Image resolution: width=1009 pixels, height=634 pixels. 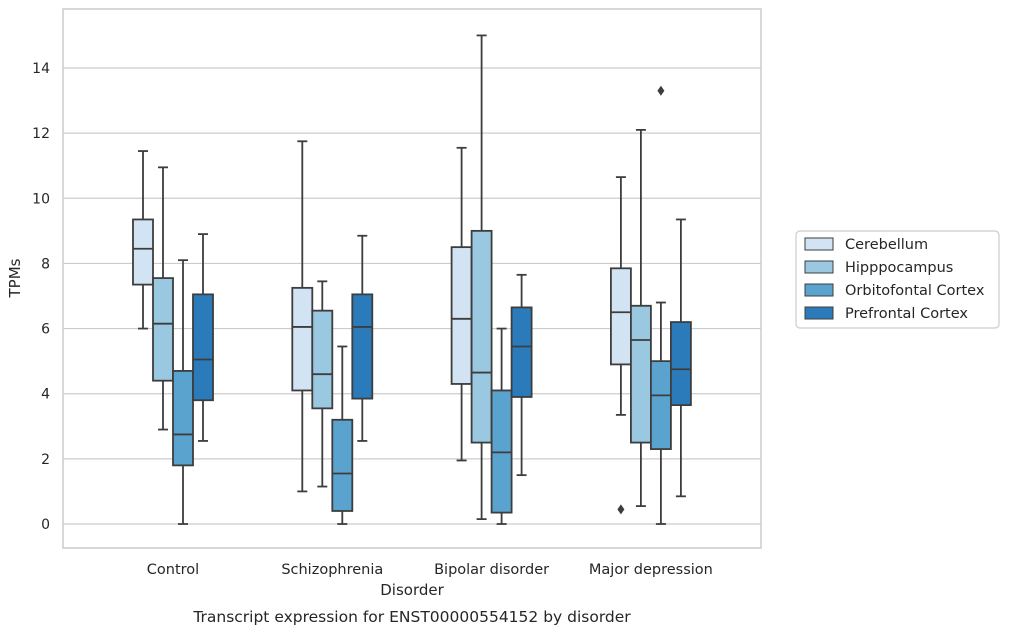 What do you see at coordinates (412, 590) in the screenshot?
I see `x-axis-label: Disorder` at bounding box center [412, 590].